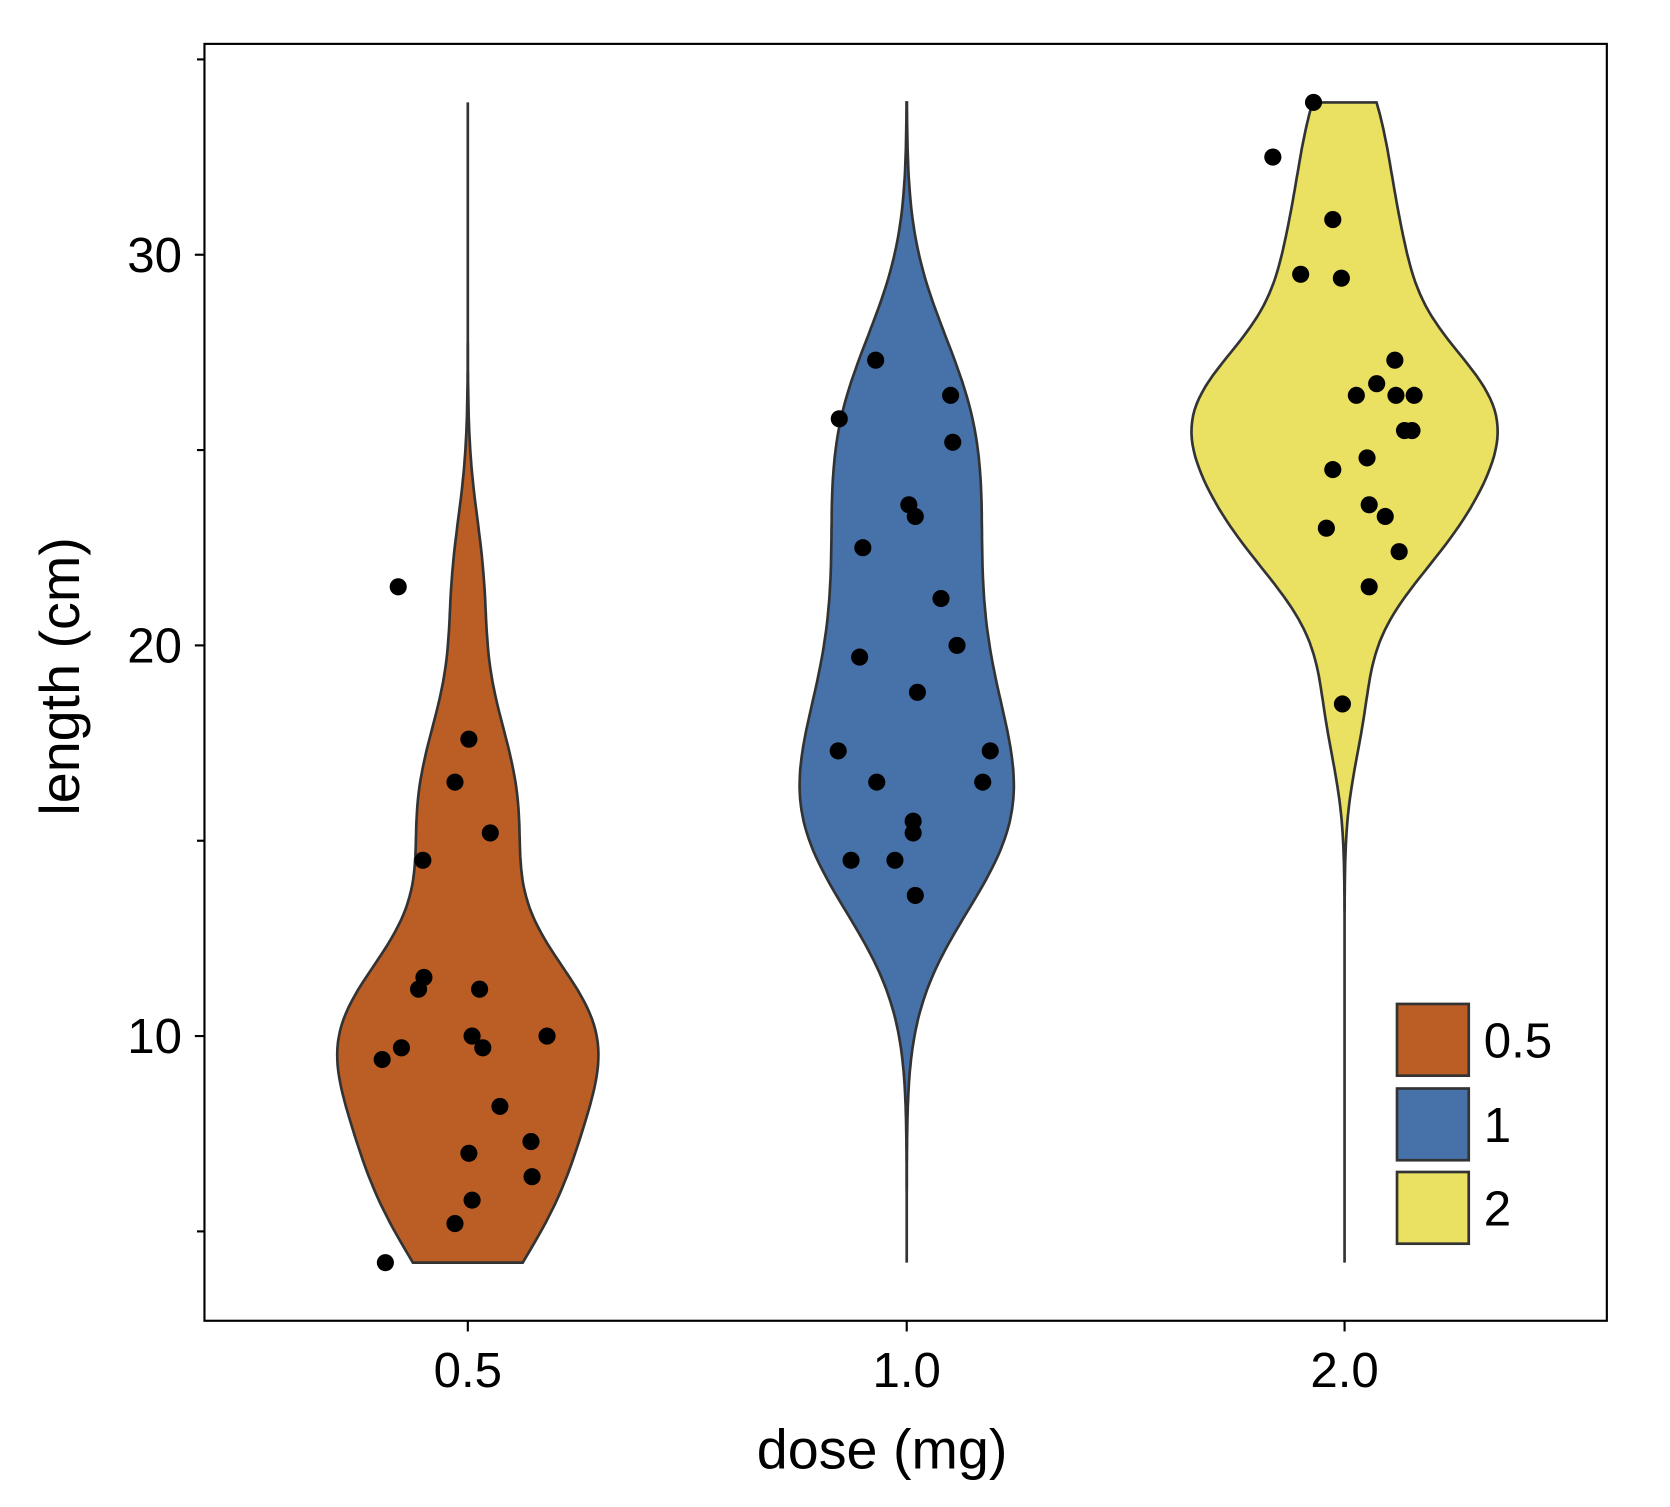  I want to click on y-axis: 10 20 30, so click(166, 645).